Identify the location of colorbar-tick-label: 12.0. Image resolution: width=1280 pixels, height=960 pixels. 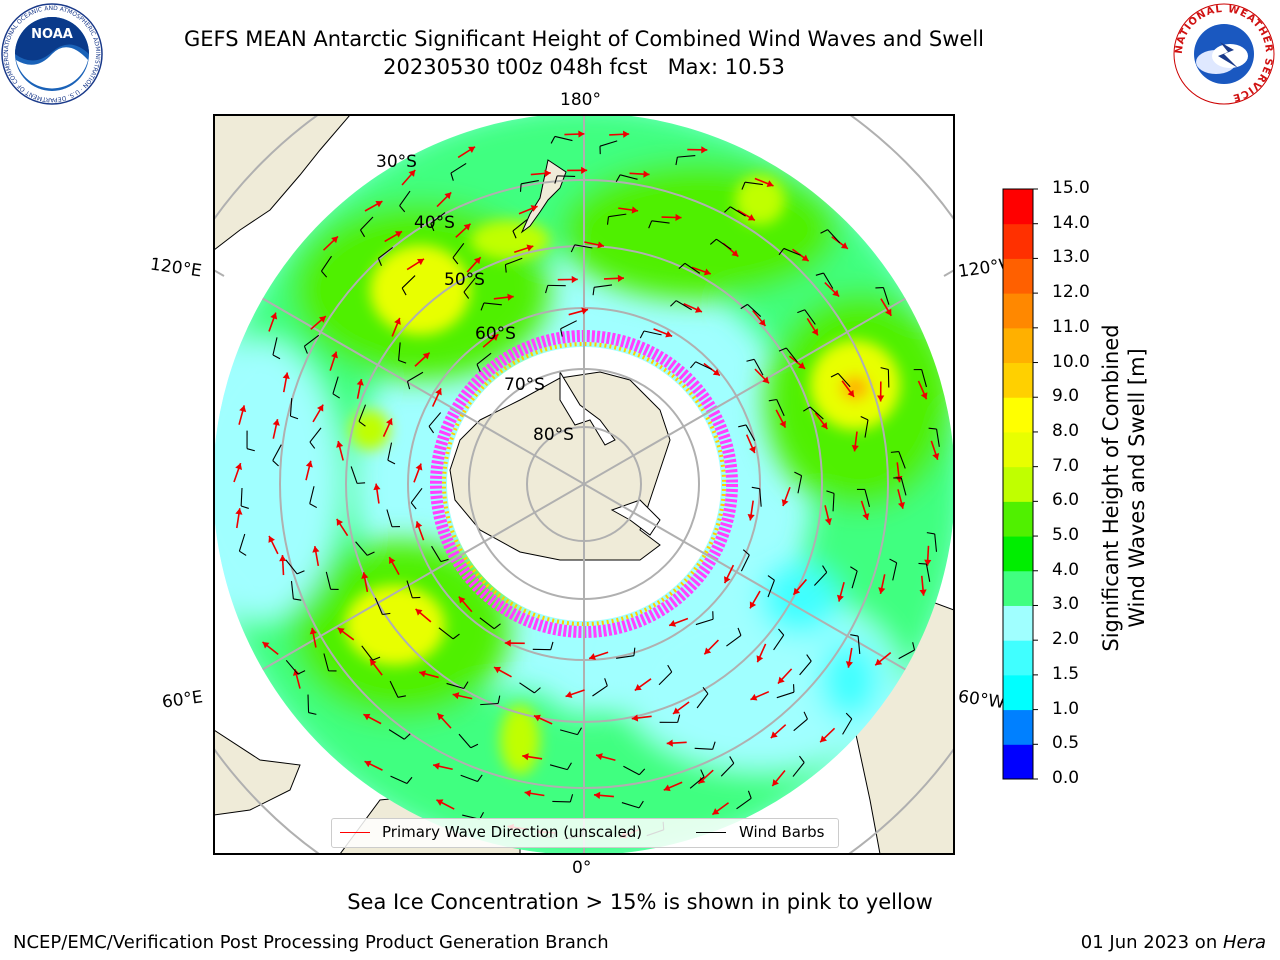
(1071, 292).